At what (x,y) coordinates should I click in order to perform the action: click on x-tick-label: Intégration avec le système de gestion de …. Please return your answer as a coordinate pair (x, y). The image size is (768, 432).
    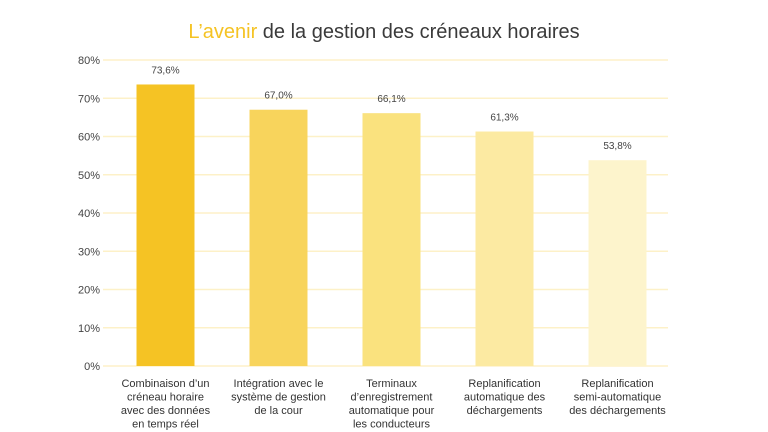
    Looking at the image, I should click on (278, 397).